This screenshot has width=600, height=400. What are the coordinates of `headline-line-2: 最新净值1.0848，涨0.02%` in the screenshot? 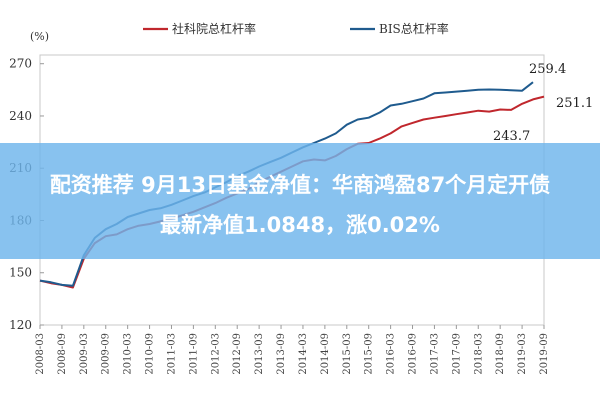 It's located at (300, 225).